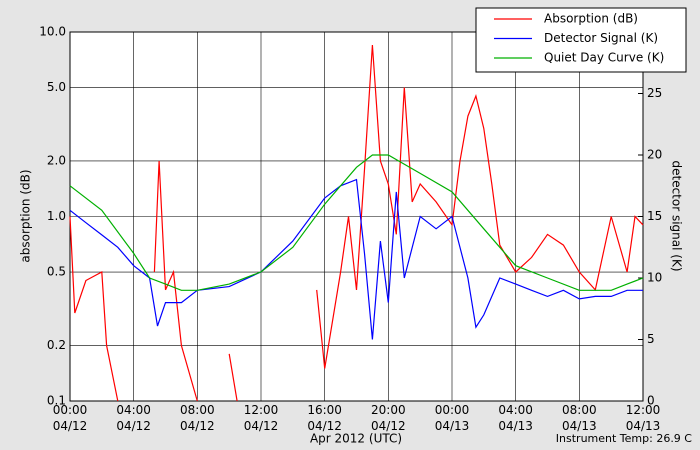 The width and height of the screenshot is (700, 450). Describe the element at coordinates (591, 19) in the screenshot. I see `legend-label: Absorption (dB)` at that location.